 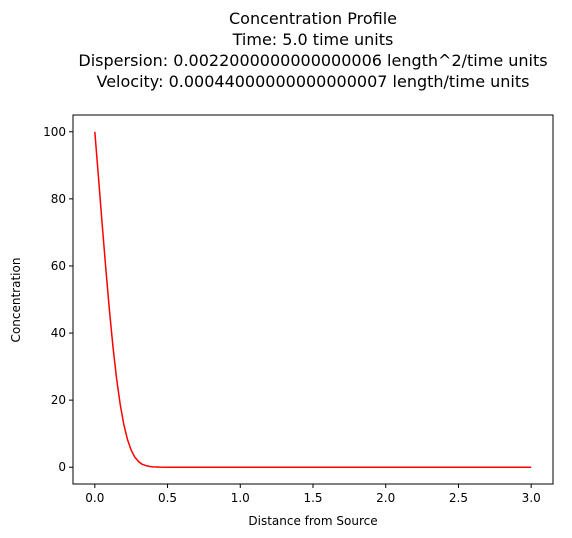 What do you see at coordinates (313, 39) in the screenshot?
I see `chart-title-line-2: Time: 5.0 time units` at bounding box center [313, 39].